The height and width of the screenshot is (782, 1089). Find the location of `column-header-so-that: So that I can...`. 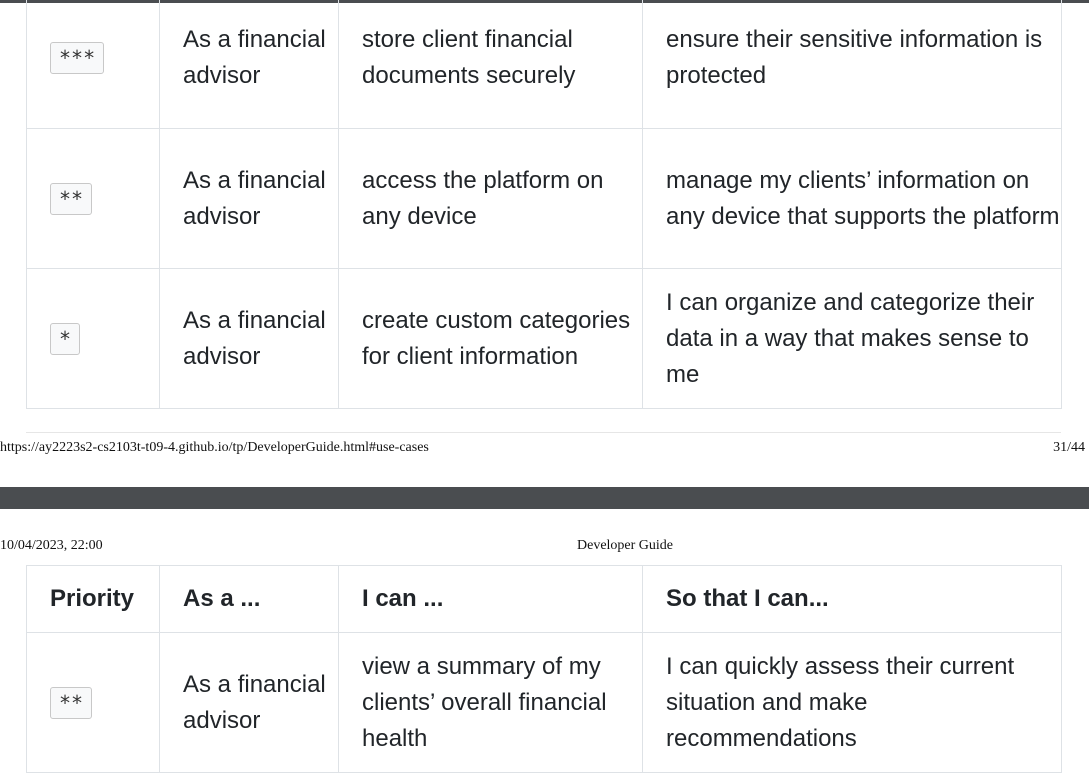

column-header-so-that: So that I can... is located at coordinates (852, 599).